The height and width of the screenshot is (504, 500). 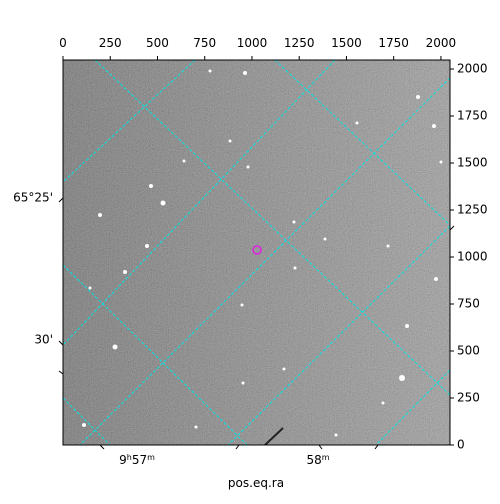 I want to click on x-tick-label: 1500, so click(x=346, y=43).